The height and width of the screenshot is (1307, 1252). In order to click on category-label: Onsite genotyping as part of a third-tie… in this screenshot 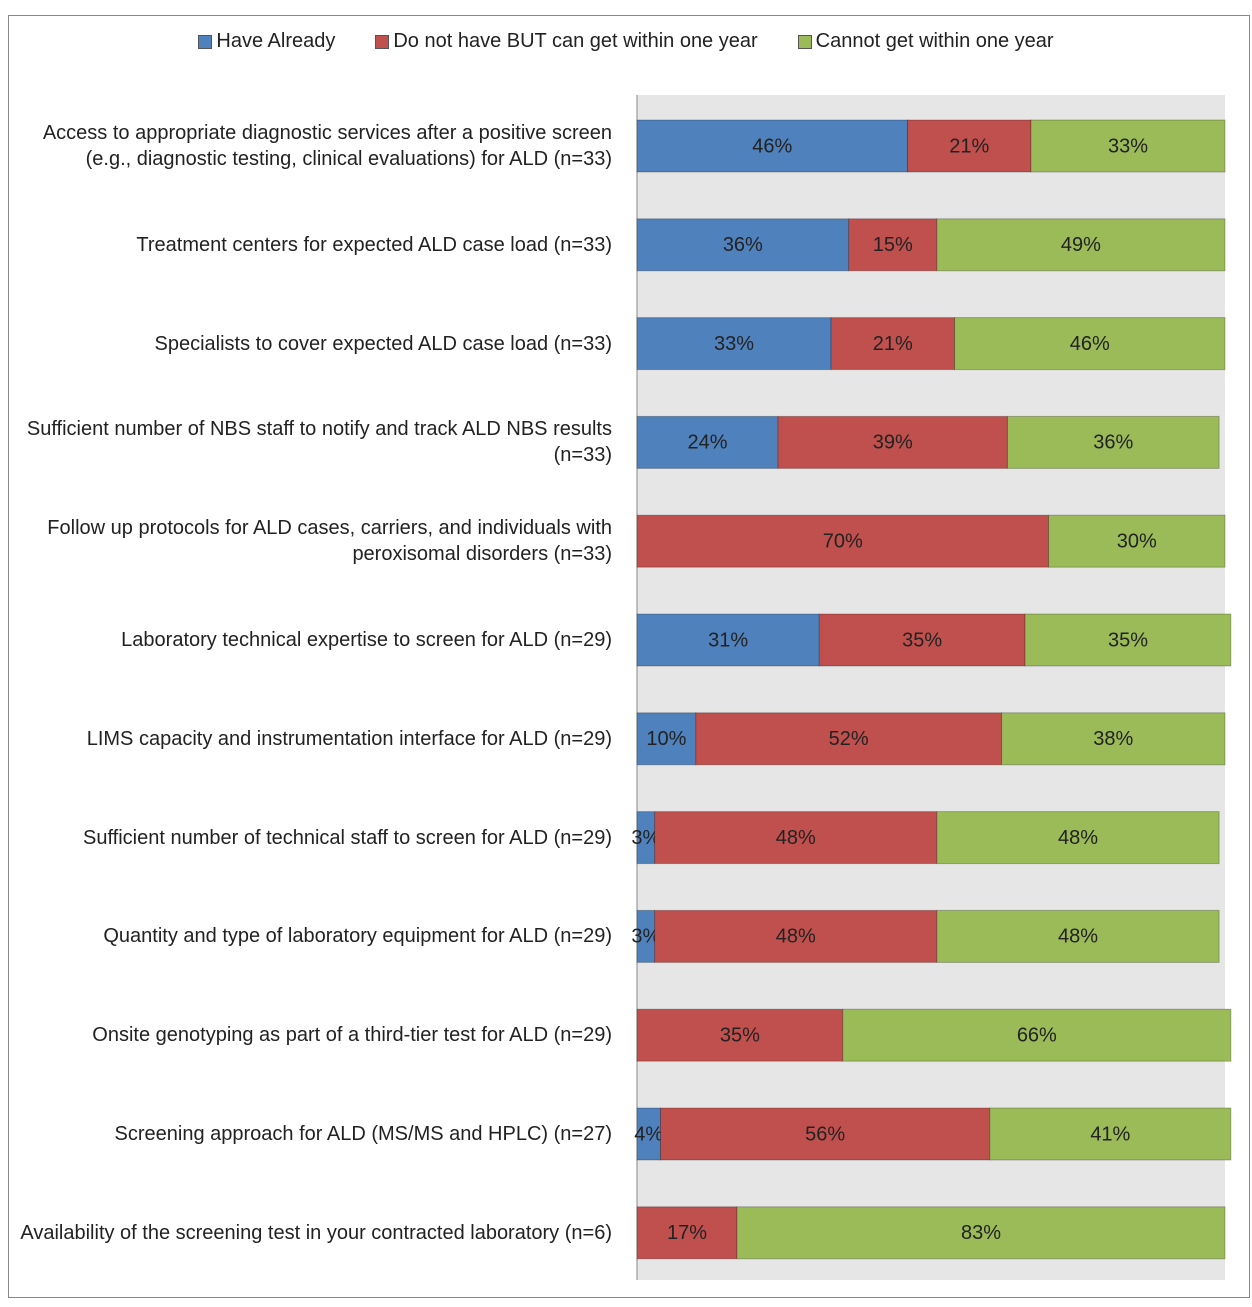, I will do `click(352, 1035)`.